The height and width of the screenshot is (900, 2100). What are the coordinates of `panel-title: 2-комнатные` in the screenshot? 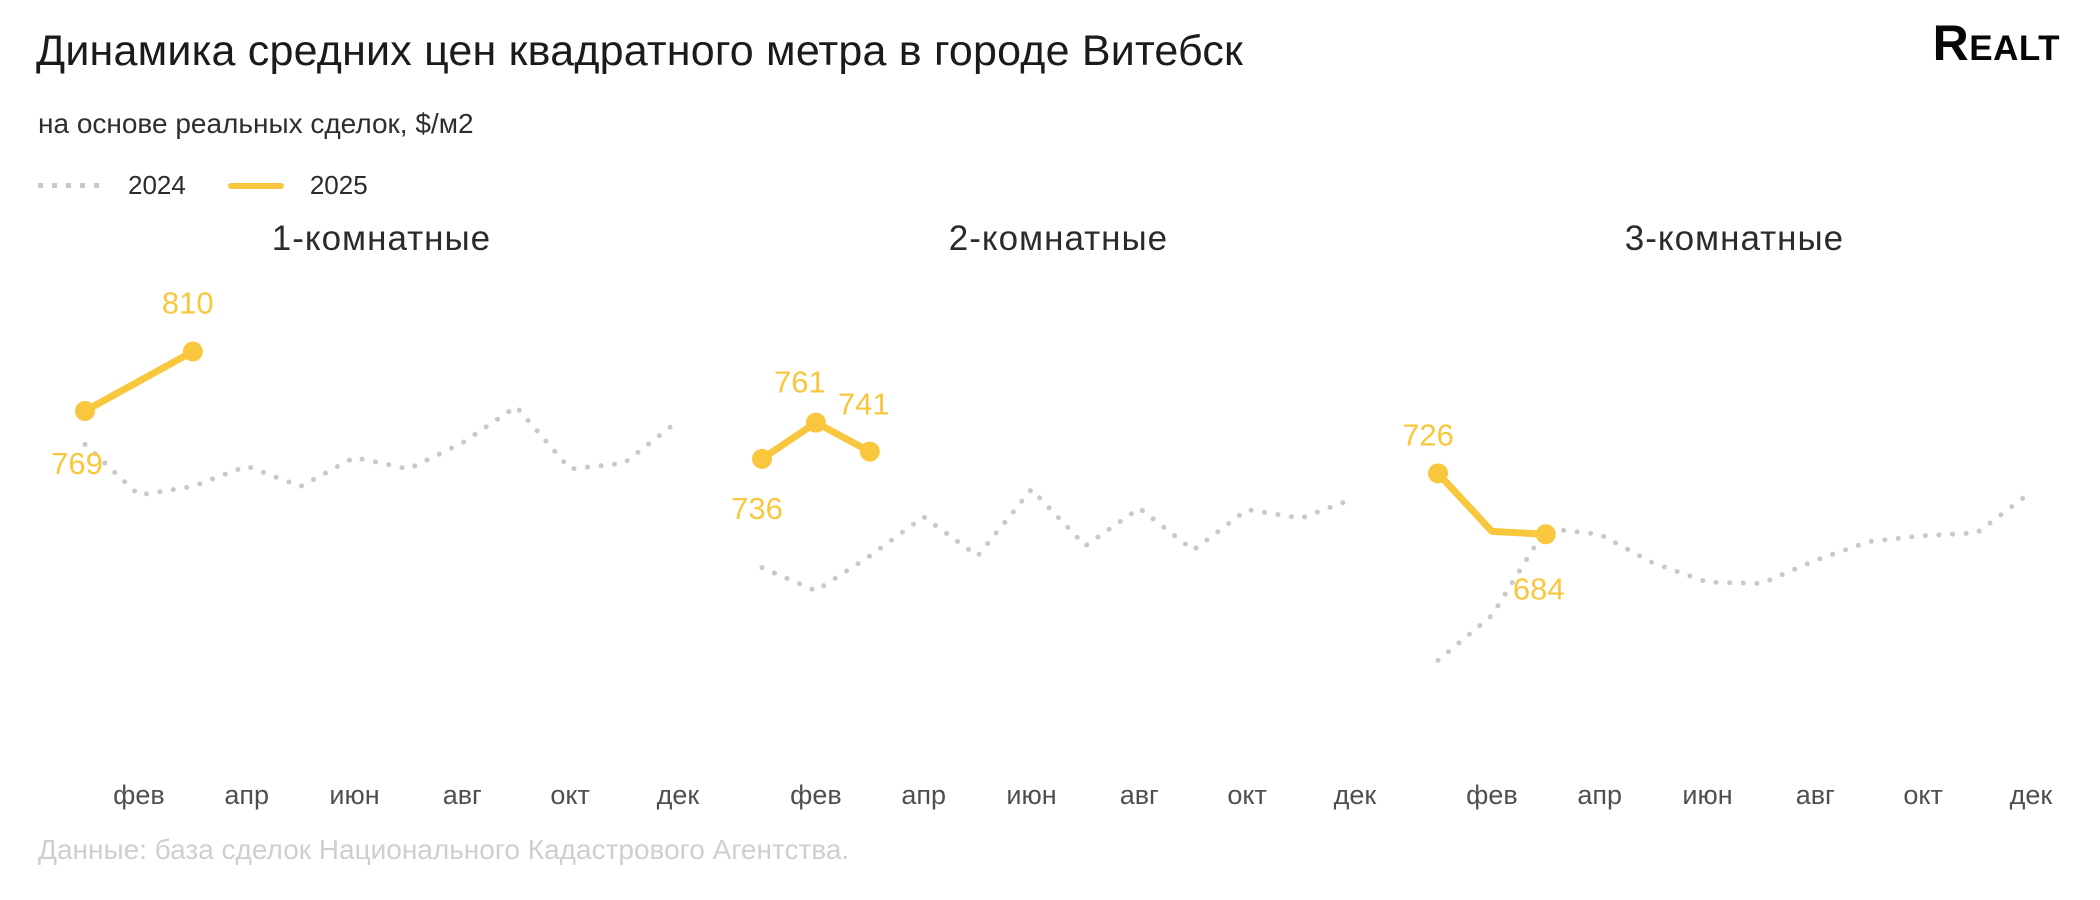 It's located at (1058, 238).